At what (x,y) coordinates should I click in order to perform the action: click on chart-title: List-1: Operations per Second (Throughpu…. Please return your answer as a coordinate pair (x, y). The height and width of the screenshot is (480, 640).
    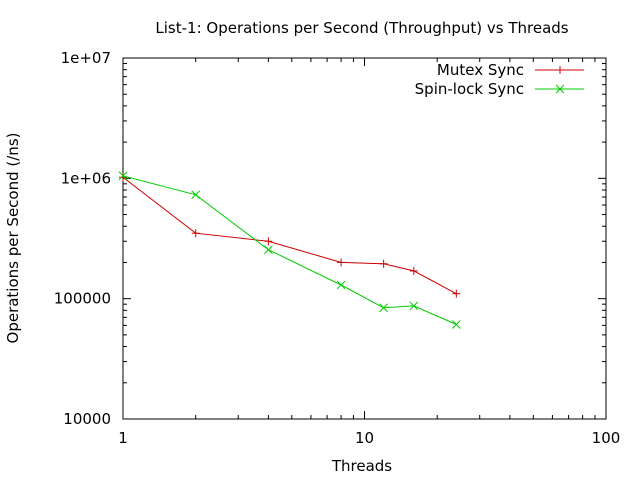
    Looking at the image, I should click on (361, 28).